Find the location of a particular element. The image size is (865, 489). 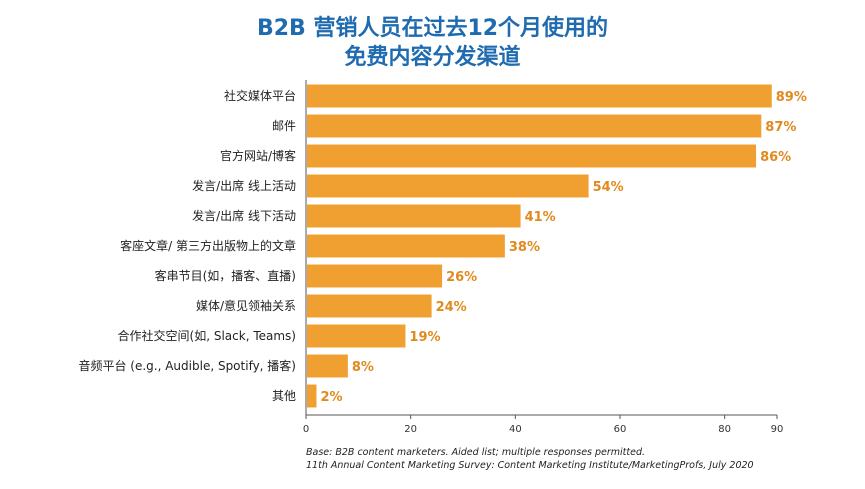

value-label: 87% is located at coordinates (780, 127).